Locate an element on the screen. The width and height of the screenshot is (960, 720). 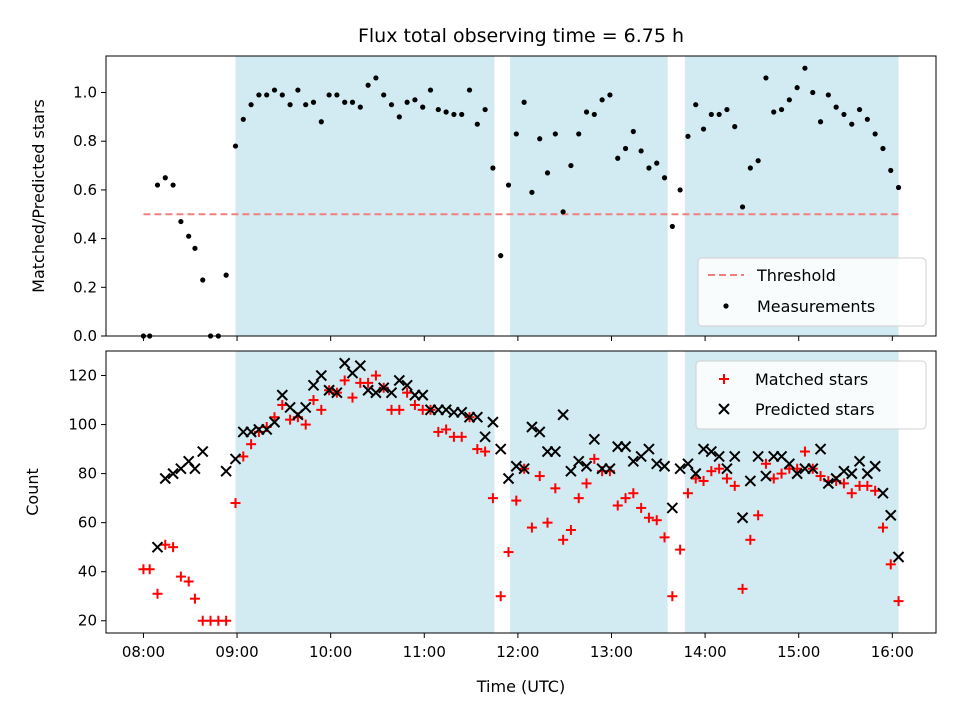
legend-matched-swatch is located at coordinates (724, 379).